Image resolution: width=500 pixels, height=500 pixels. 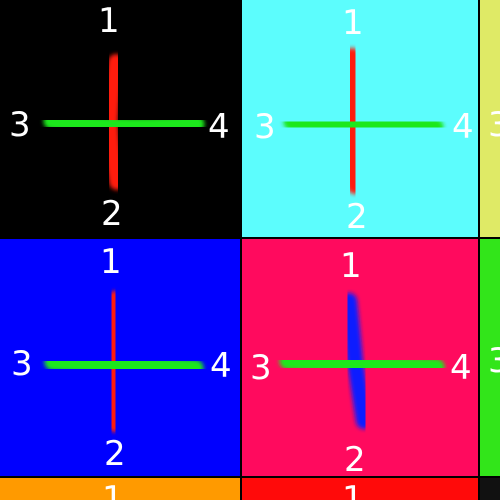 I want to click on tile-bottom-left: 1, so click(x=120, y=489).